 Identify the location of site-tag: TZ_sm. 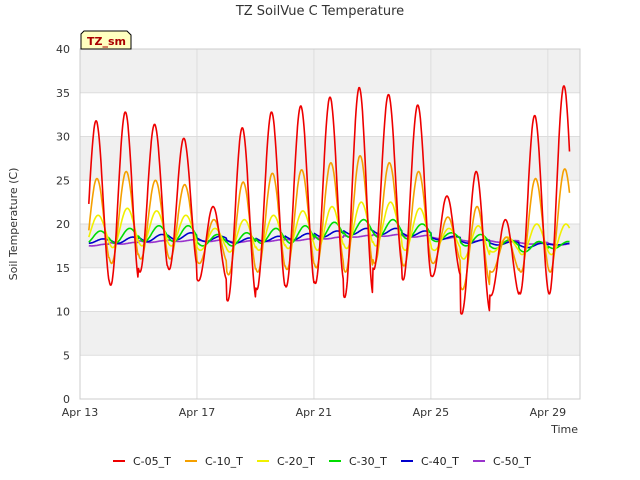
(106, 40).